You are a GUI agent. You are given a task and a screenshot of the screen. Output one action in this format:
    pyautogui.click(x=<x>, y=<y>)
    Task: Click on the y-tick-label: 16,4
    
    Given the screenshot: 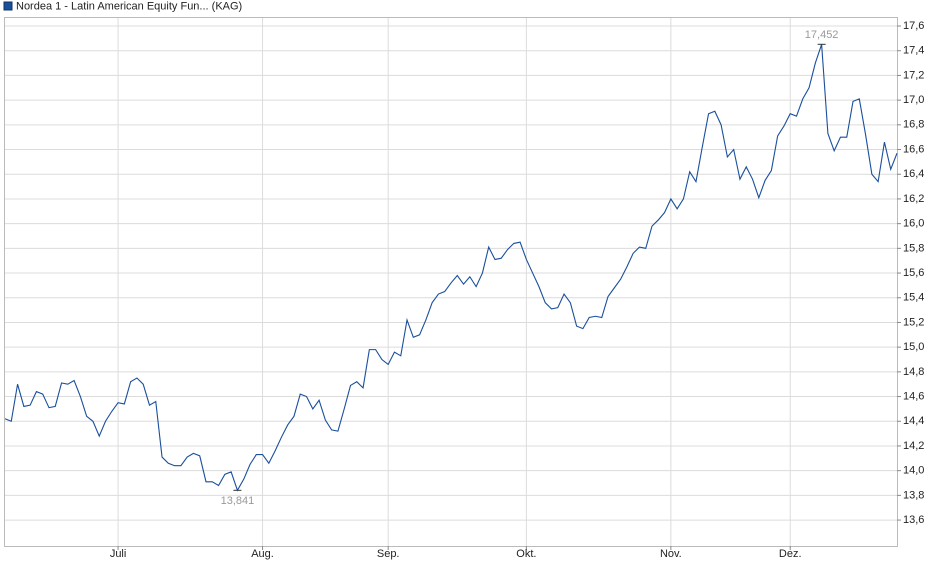 What is the action you would take?
    pyautogui.click(x=913, y=174)
    